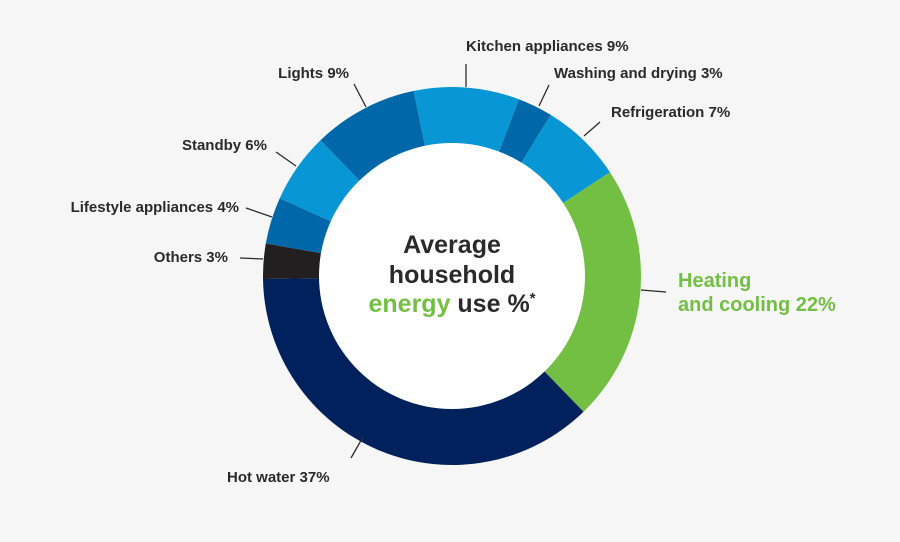  What do you see at coordinates (714, 281) in the screenshot?
I see `label-heating: Heating` at bounding box center [714, 281].